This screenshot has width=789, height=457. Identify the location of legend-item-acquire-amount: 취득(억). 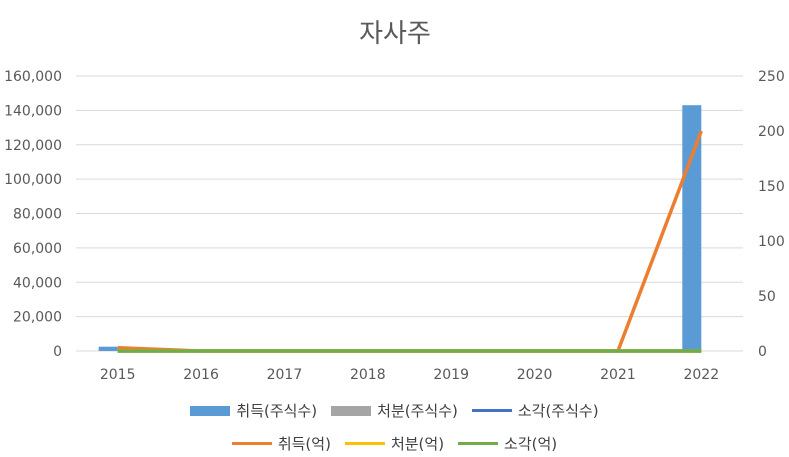
(281, 443).